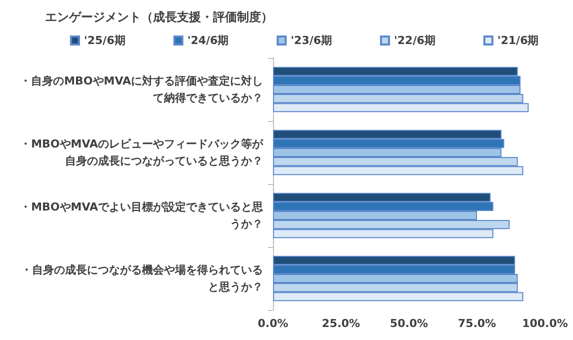 The image size is (573, 340). I want to click on legend-label: '23/6期, so click(311, 40).